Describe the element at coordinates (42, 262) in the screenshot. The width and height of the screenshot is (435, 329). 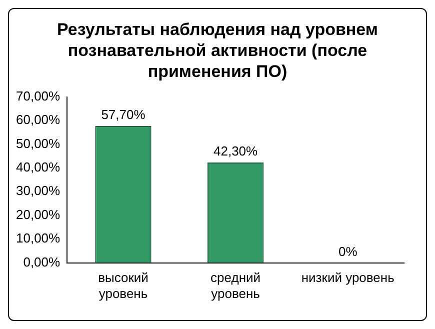
I see `y-tick-label: 0,00%` at that location.